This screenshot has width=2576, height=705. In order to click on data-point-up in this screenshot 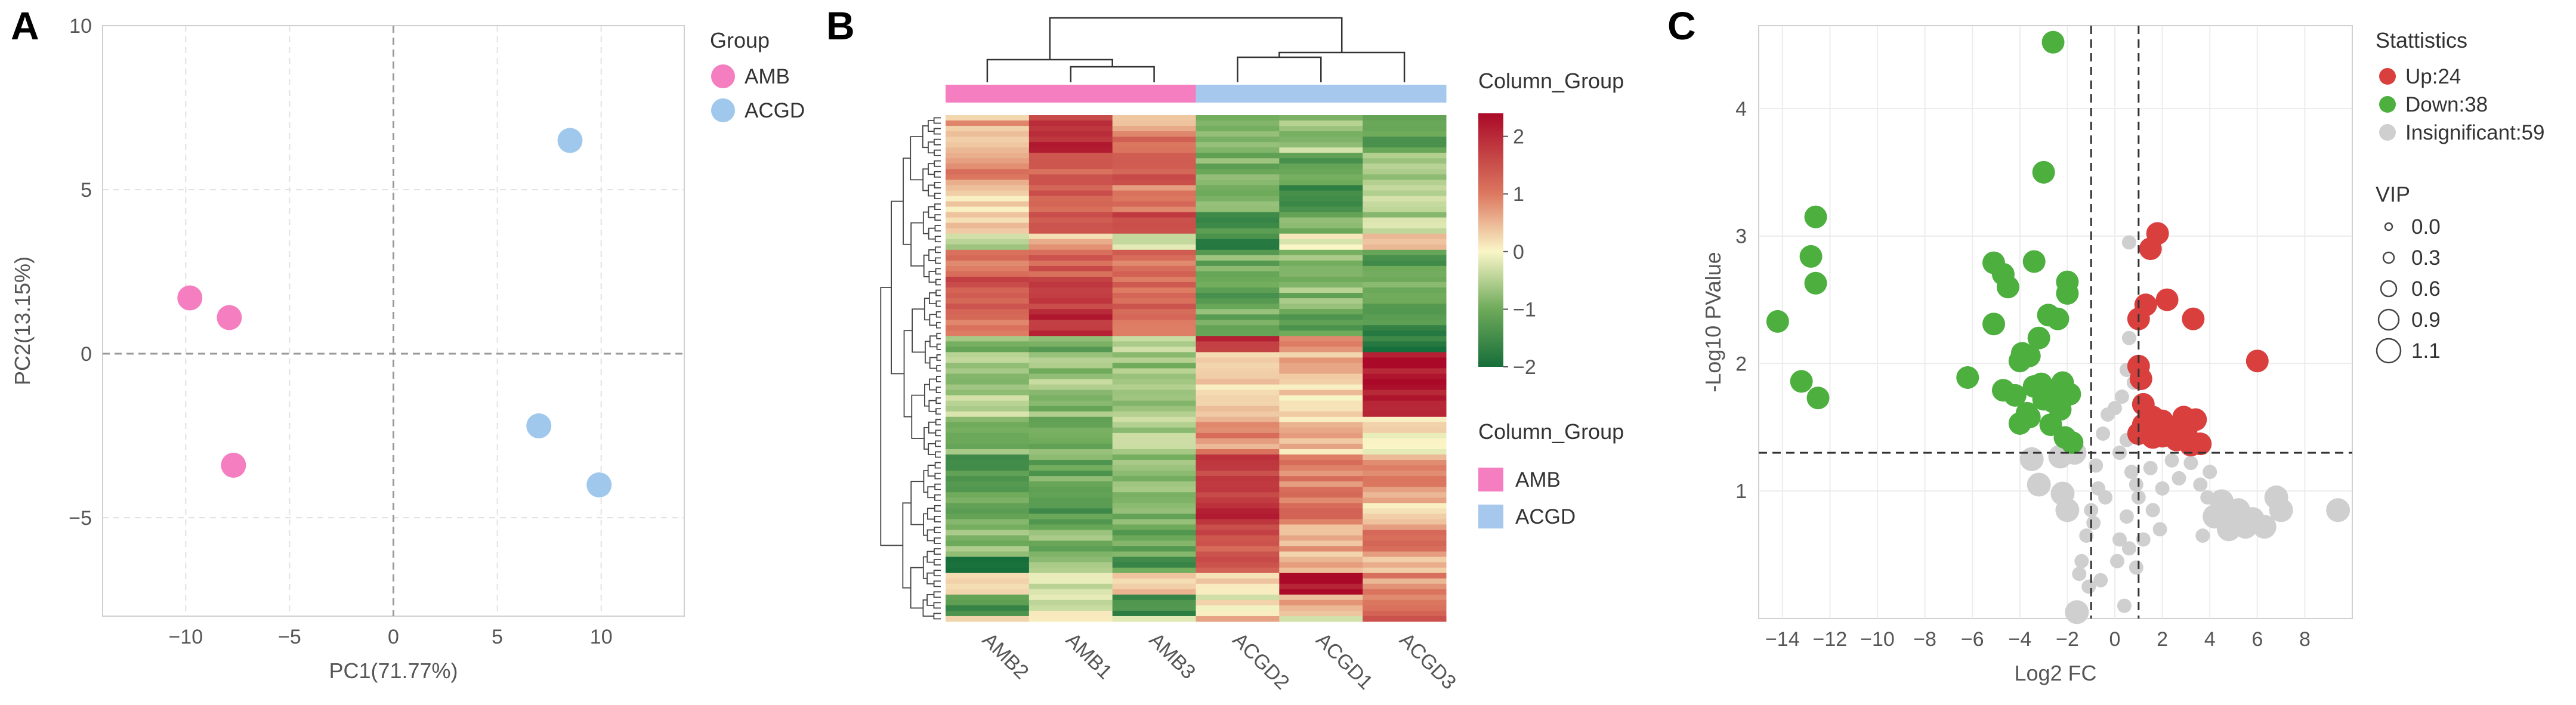, I will do `click(2191, 445)`.